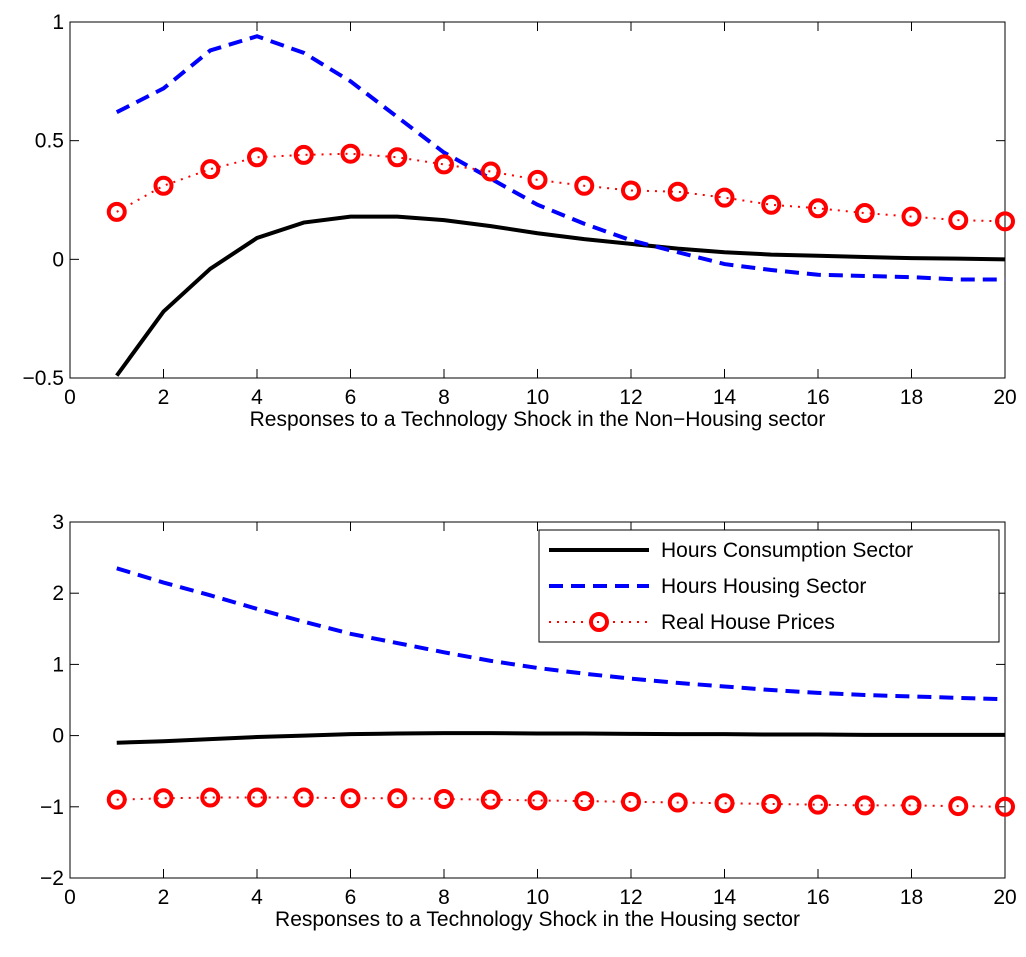 This screenshot has width=1026, height=957. Describe the element at coordinates (43, 378) in the screenshot. I see `y-tick-label: −0.5` at that location.